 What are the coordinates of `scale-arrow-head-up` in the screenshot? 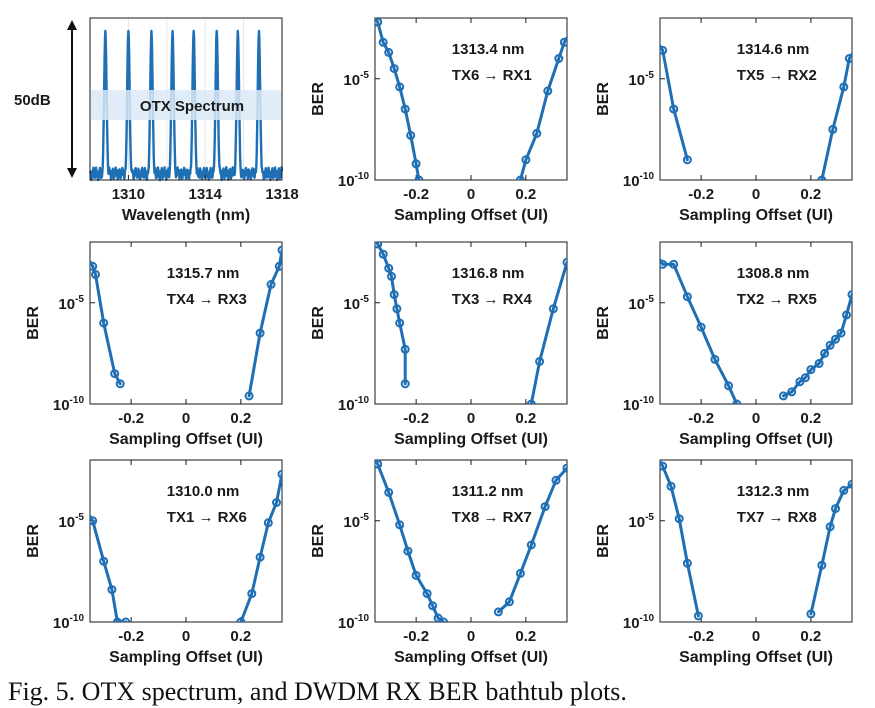 It's located at (72, 25).